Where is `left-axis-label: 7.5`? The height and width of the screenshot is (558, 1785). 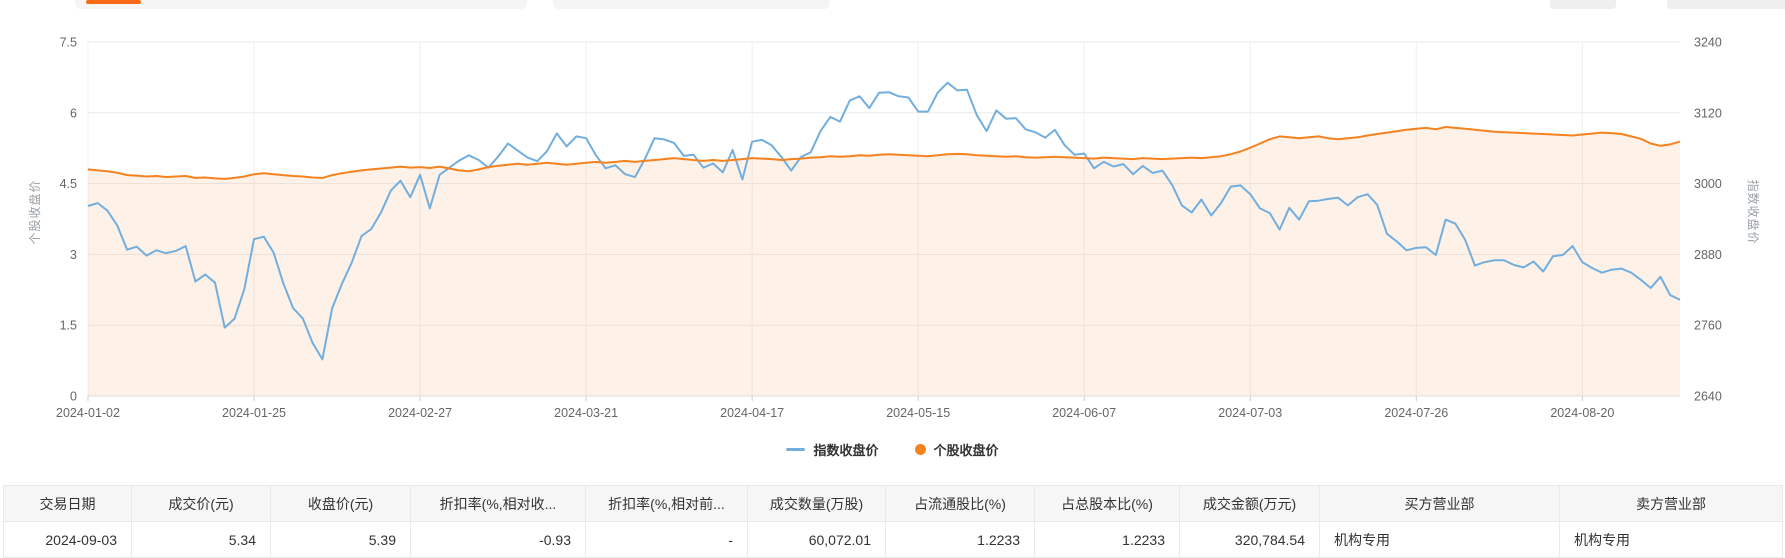
left-axis-label: 7.5 is located at coordinates (68, 43).